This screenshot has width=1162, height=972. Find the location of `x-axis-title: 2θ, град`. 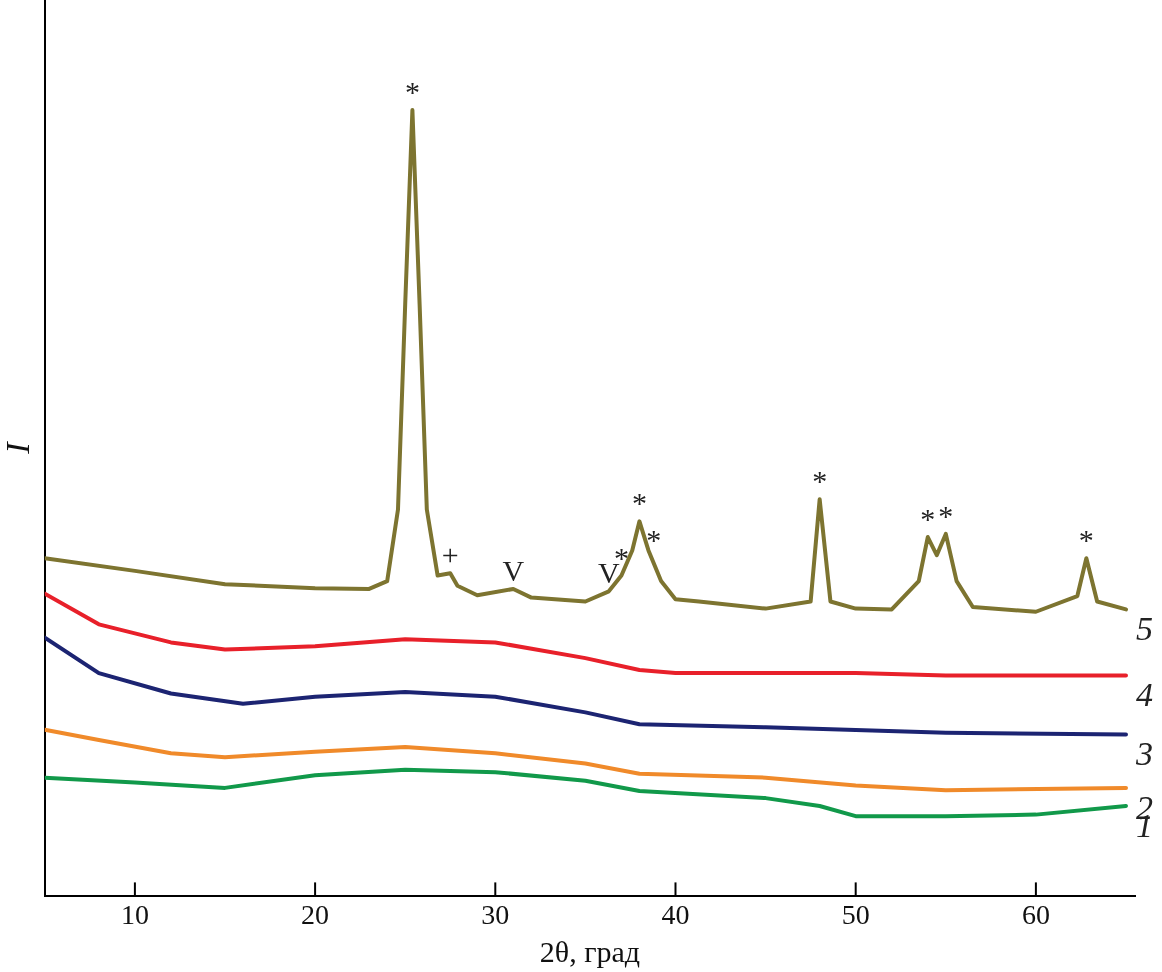

x-axis-title: 2θ, град is located at coordinates (590, 951).